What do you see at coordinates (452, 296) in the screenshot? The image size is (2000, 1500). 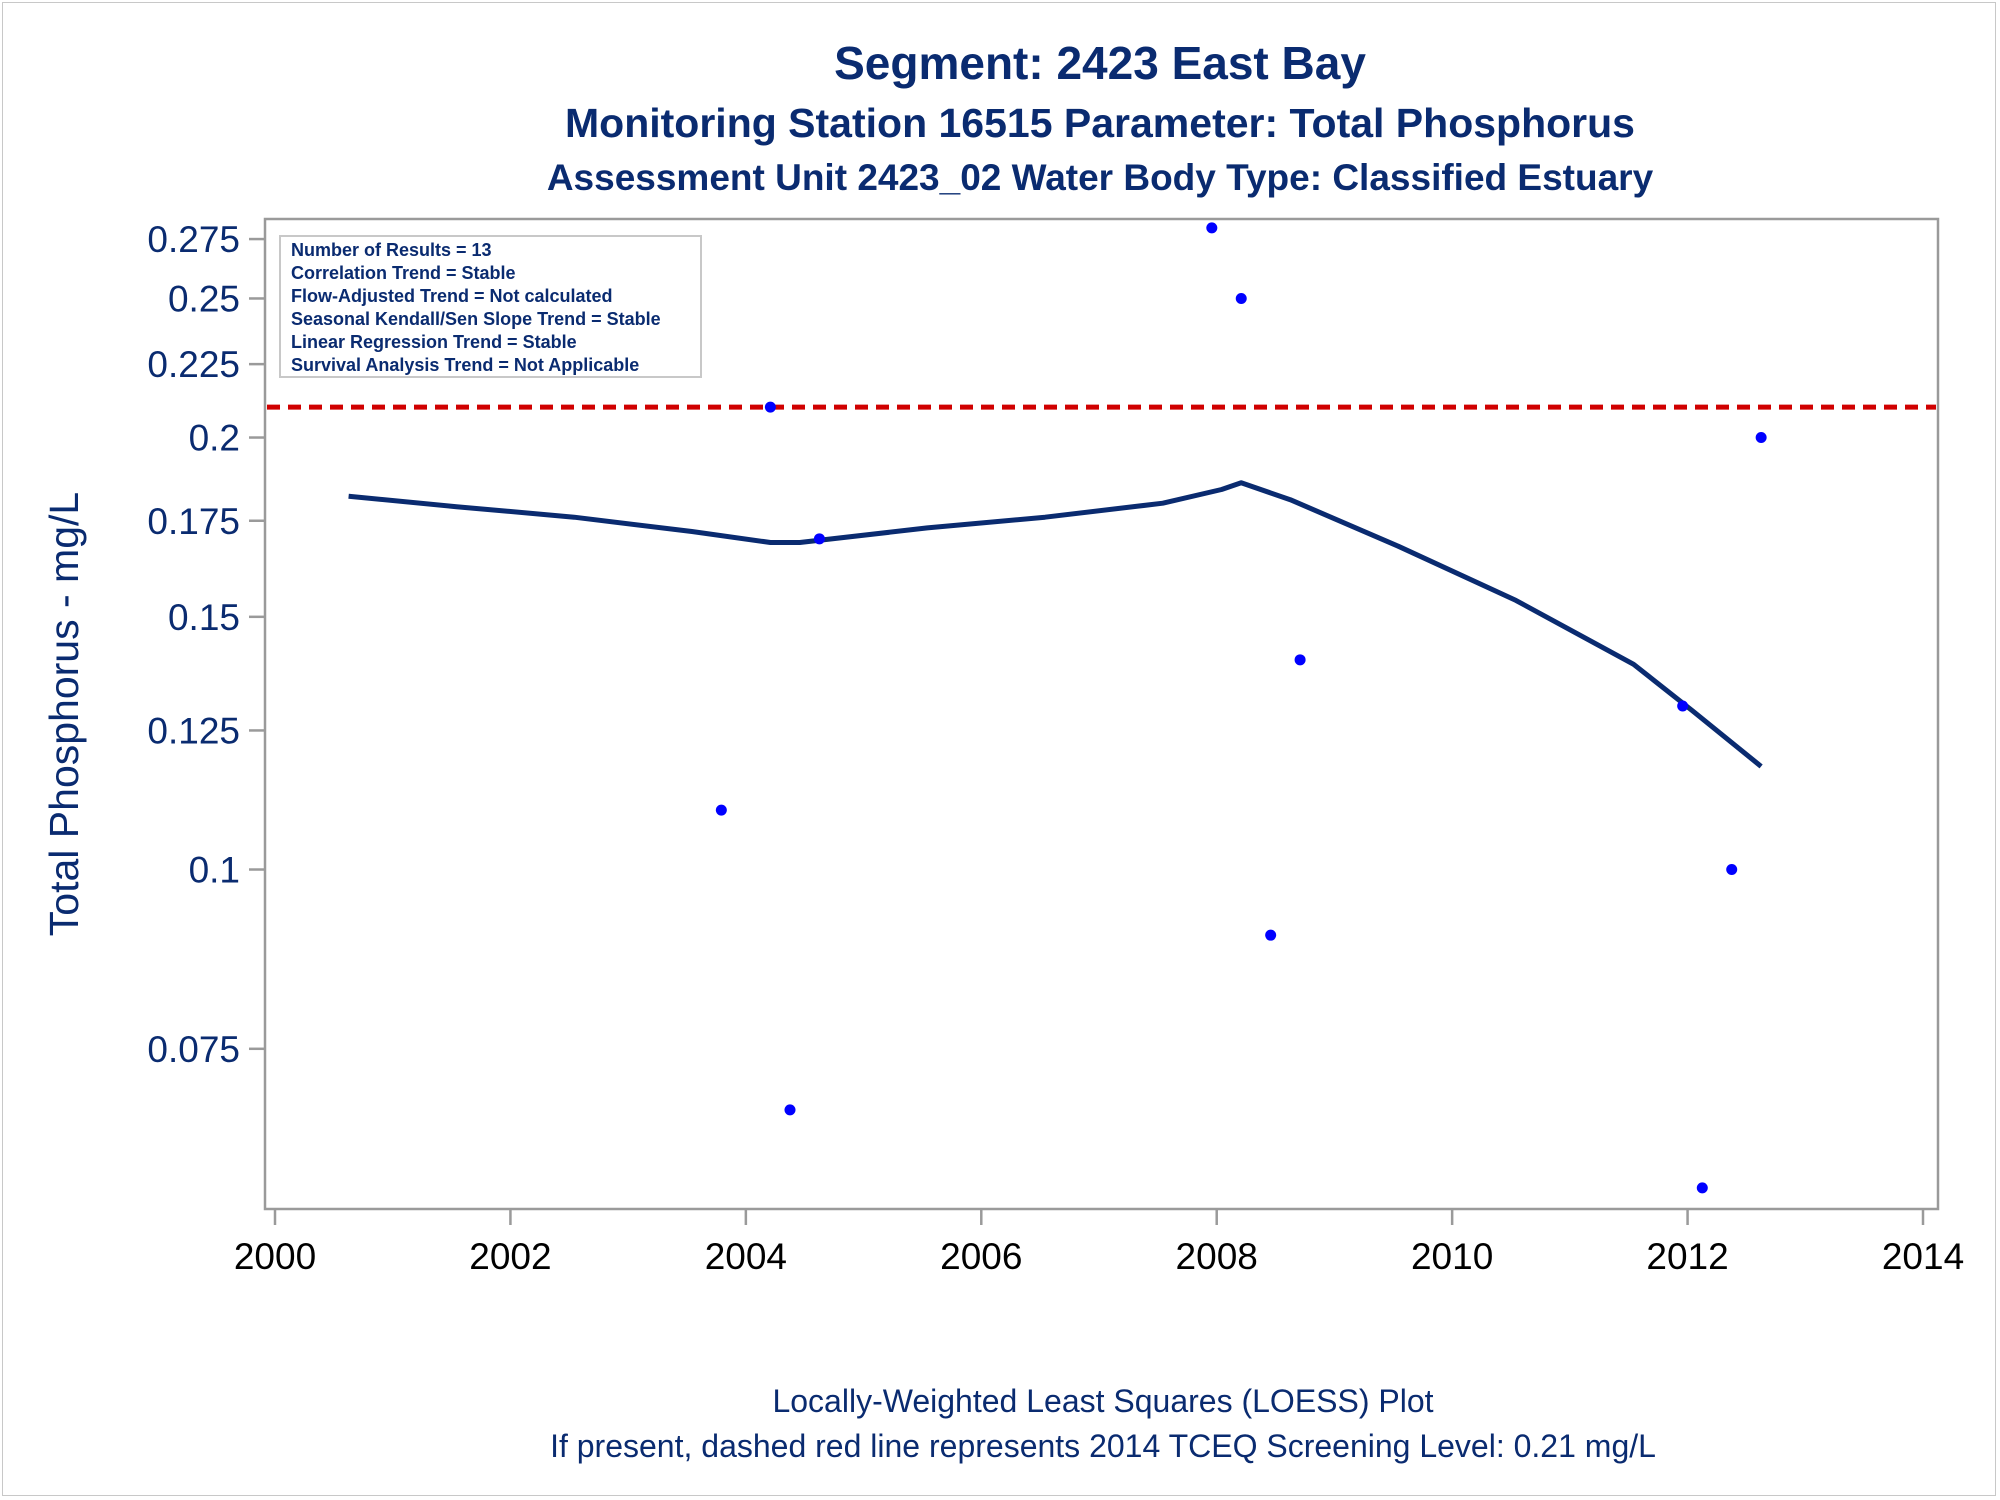 I see `stats-line: Flow-Adjusted Trend = Not calculated` at bounding box center [452, 296].